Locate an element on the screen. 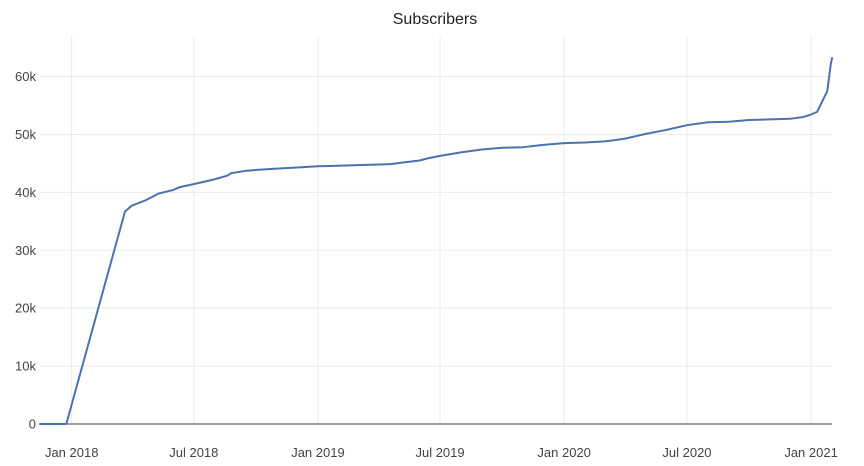 The height and width of the screenshot is (466, 864). chart-title: Subscribers is located at coordinates (435, 19).